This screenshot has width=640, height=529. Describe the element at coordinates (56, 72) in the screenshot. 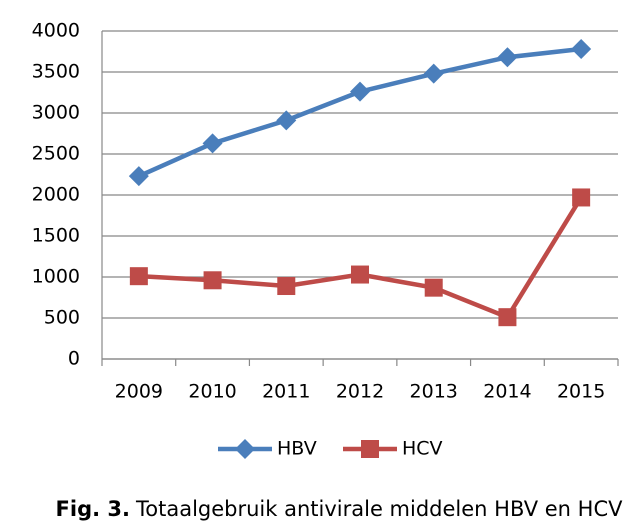

I see `y-tick-label: 3500` at that location.